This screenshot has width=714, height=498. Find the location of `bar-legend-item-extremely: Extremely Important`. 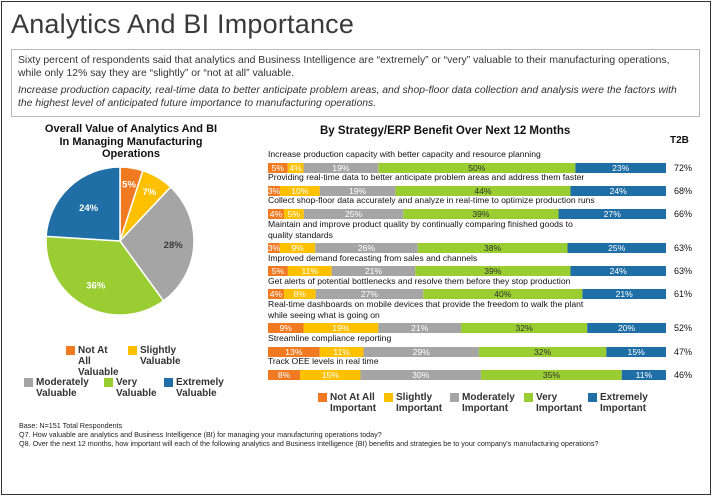

bar-legend-item-extremely: Extremely Important is located at coordinates (618, 403).